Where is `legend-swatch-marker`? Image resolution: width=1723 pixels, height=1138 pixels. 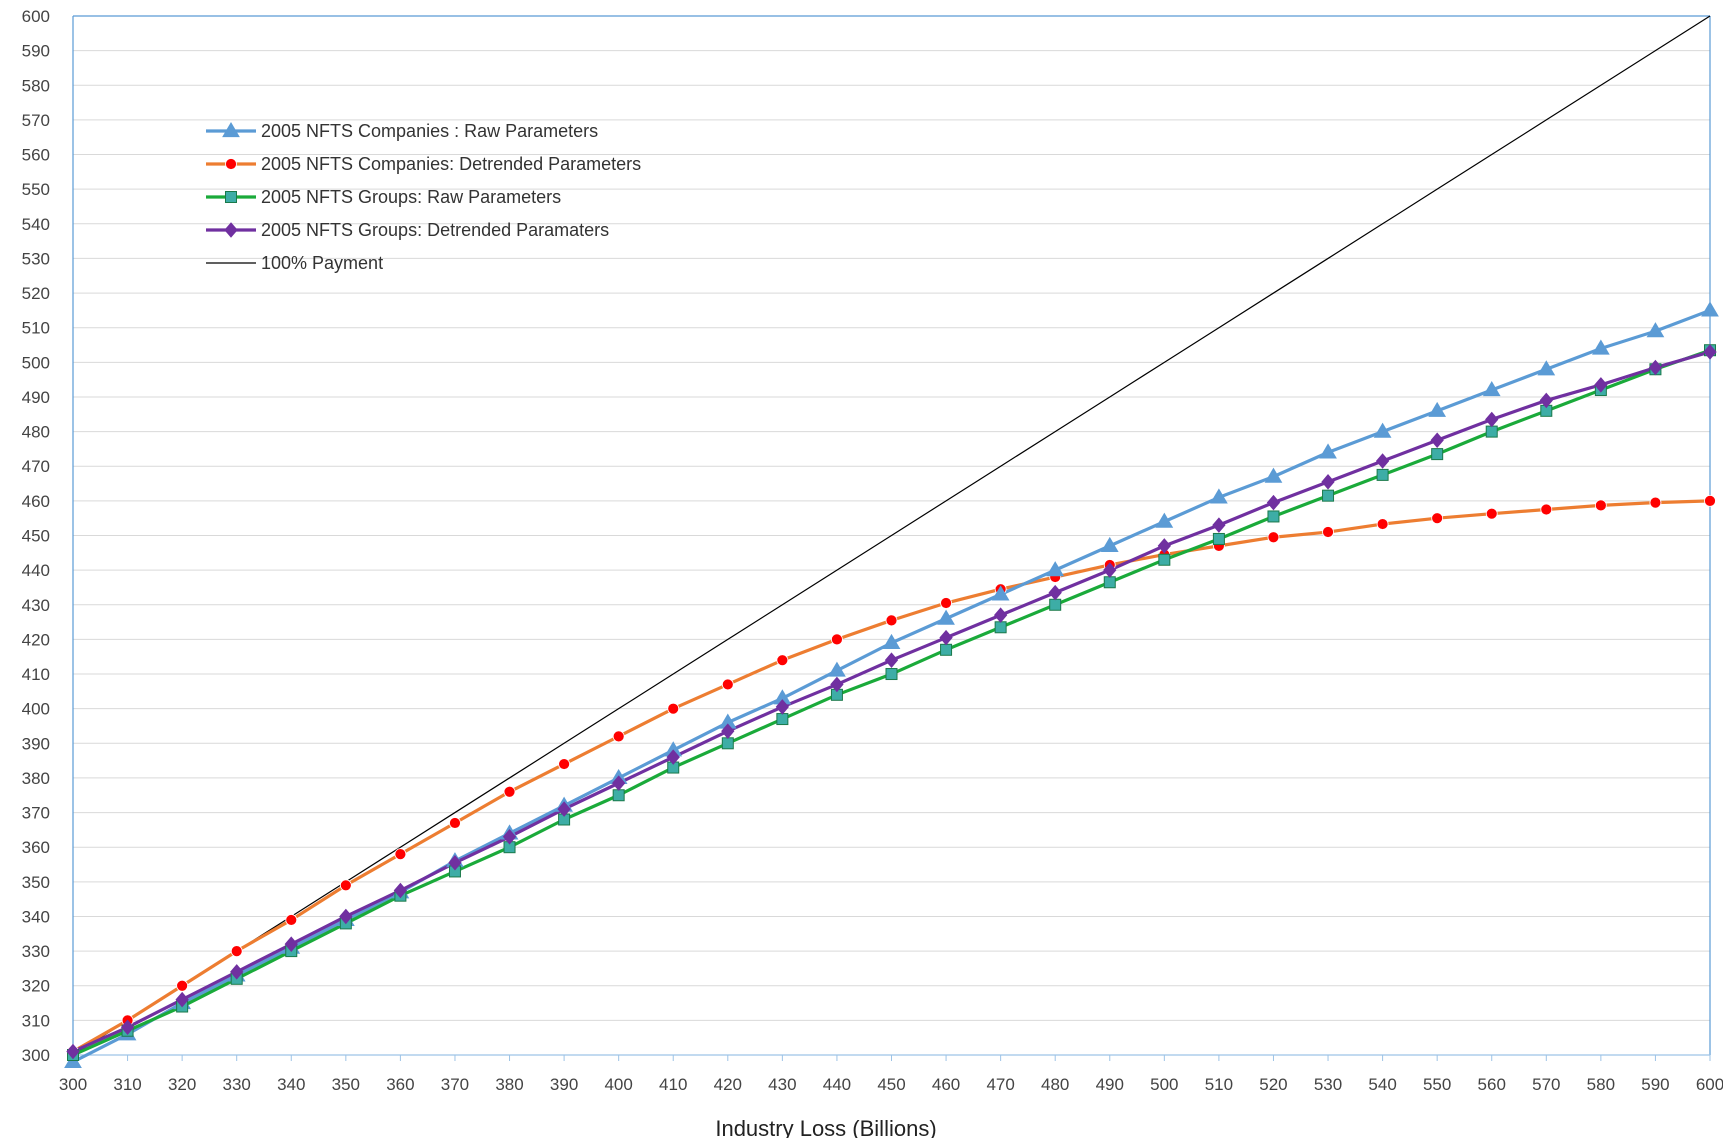
legend-swatch-marker is located at coordinates (231, 164).